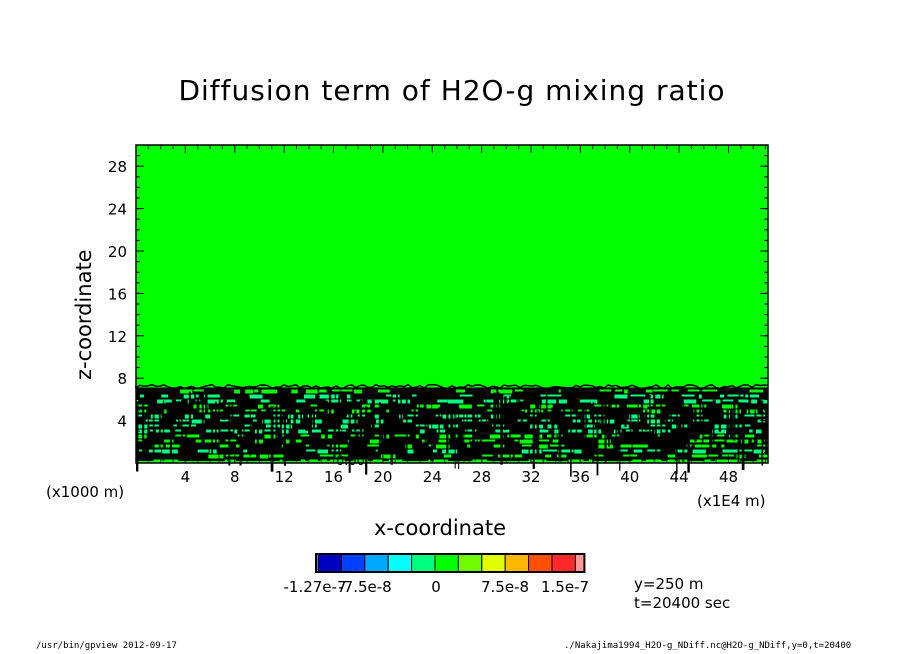 This screenshot has height=654, width=904. I want to click on x-tick-label: 32, so click(530, 477).